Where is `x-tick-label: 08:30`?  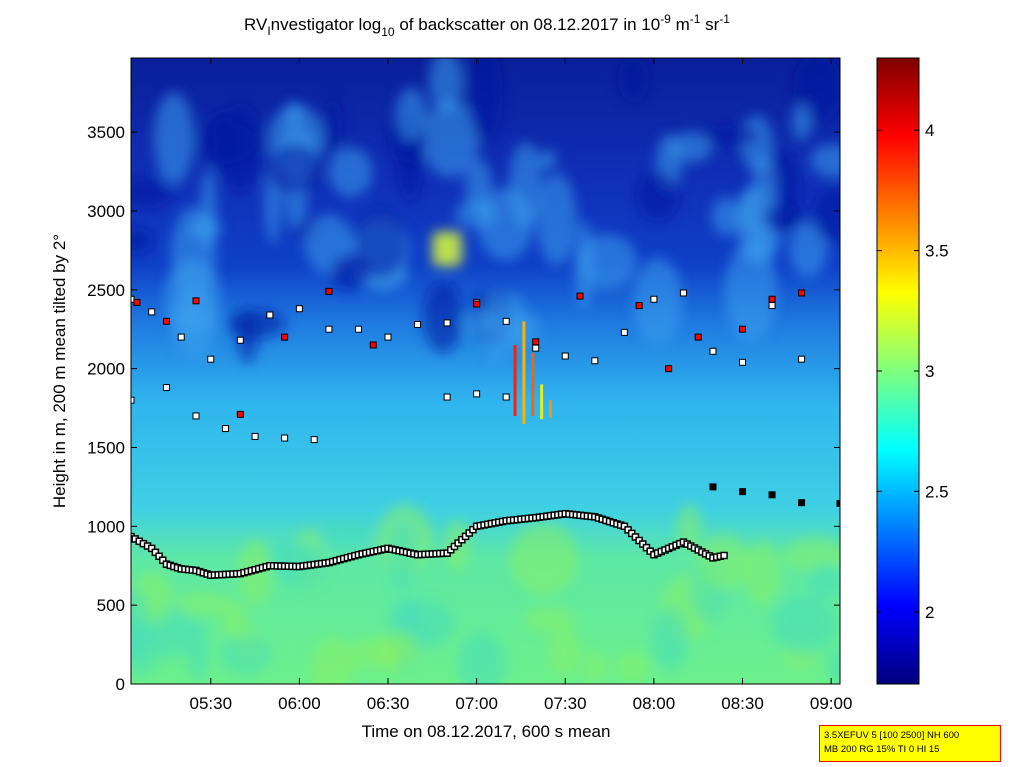 x-tick-label: 08:30 is located at coordinates (742, 703).